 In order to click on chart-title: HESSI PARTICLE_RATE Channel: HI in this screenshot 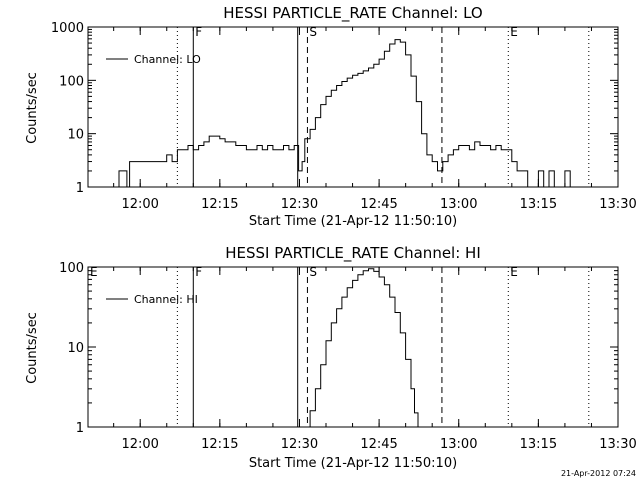, I will do `click(353, 253)`.